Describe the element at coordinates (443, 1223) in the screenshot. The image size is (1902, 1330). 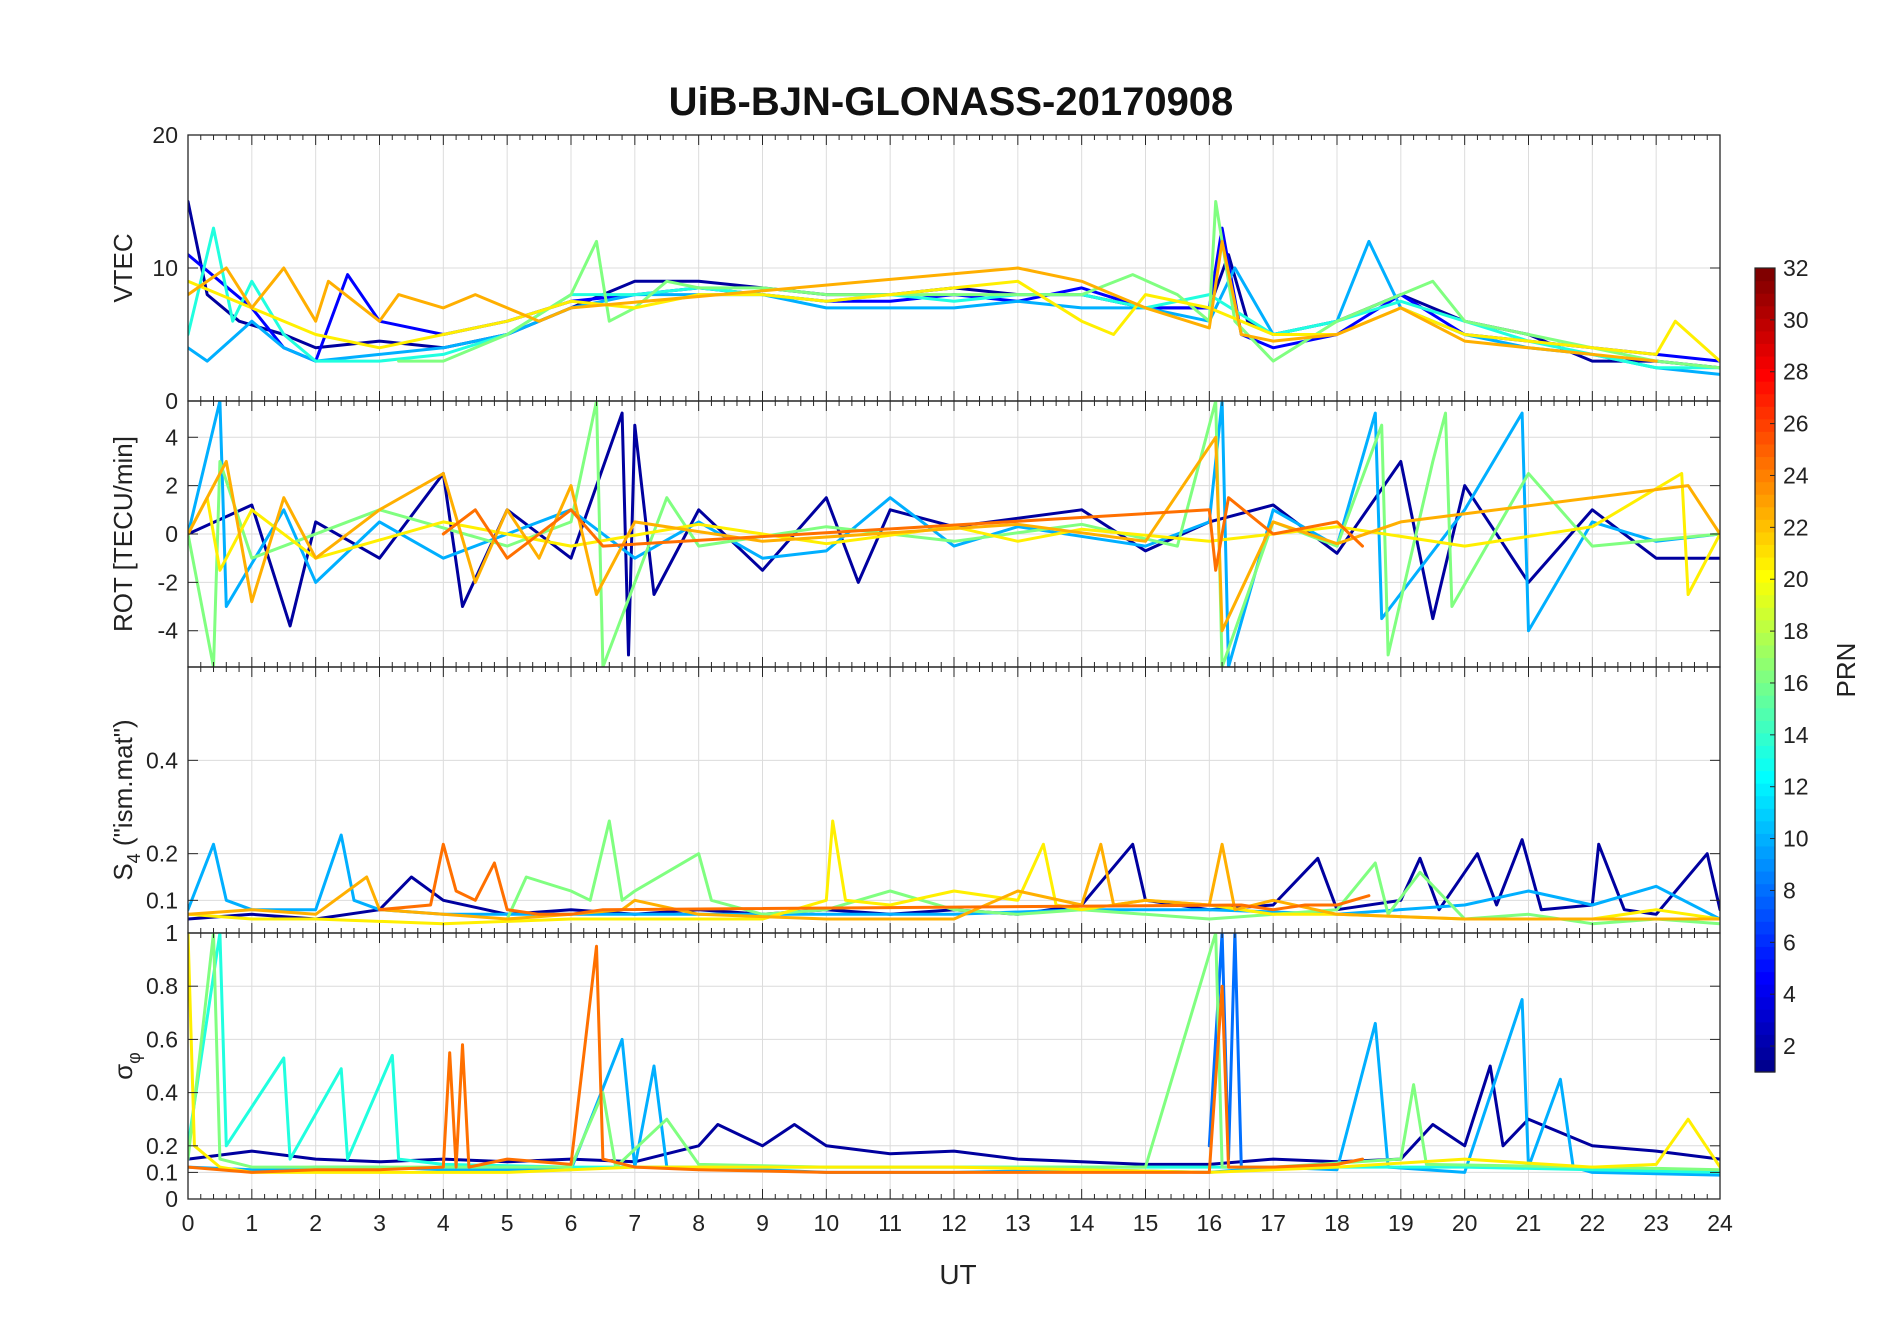
I see `x-tick-label: 4` at that location.